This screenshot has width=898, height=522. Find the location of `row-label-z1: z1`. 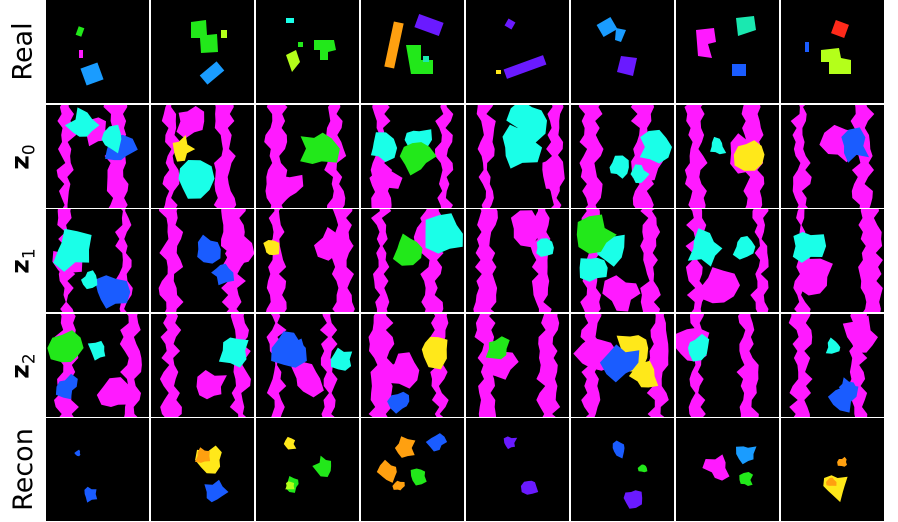

row-label-z1: z1 is located at coordinates (23, 260).